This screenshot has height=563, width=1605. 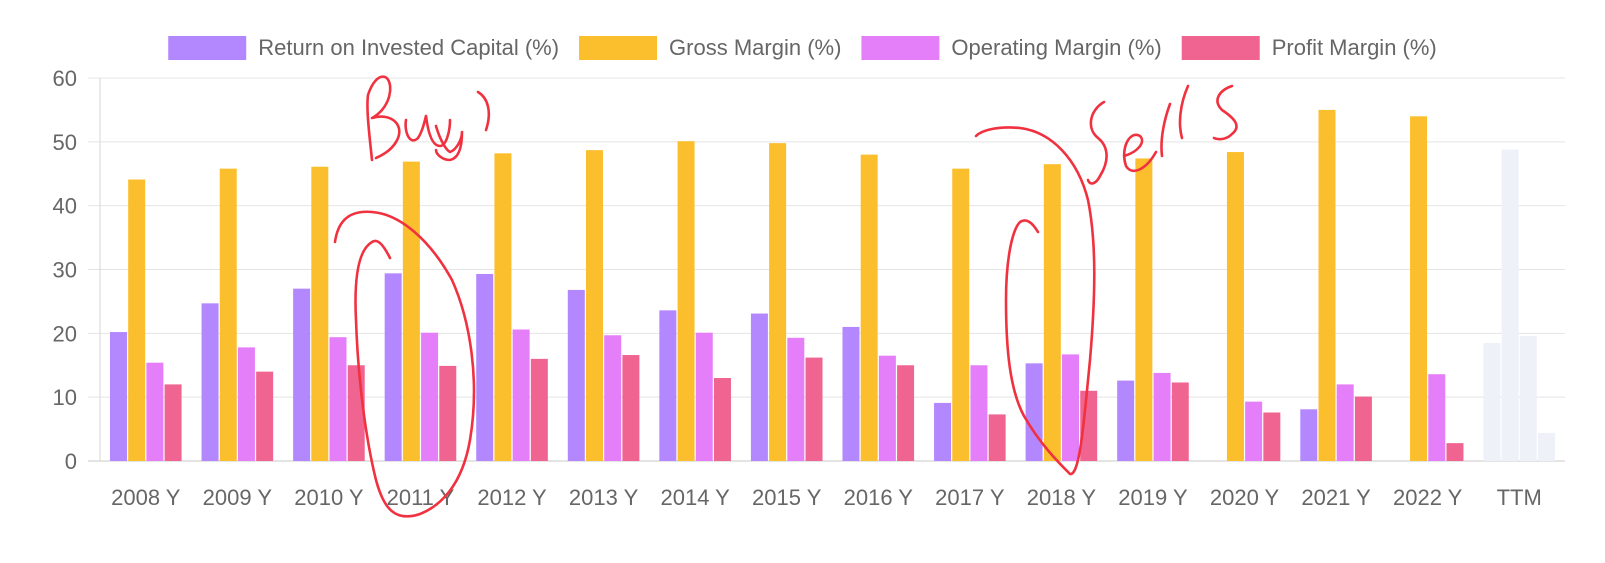 What do you see at coordinates (1035, 301) in the screenshot?
I see `sell-circle` at bounding box center [1035, 301].